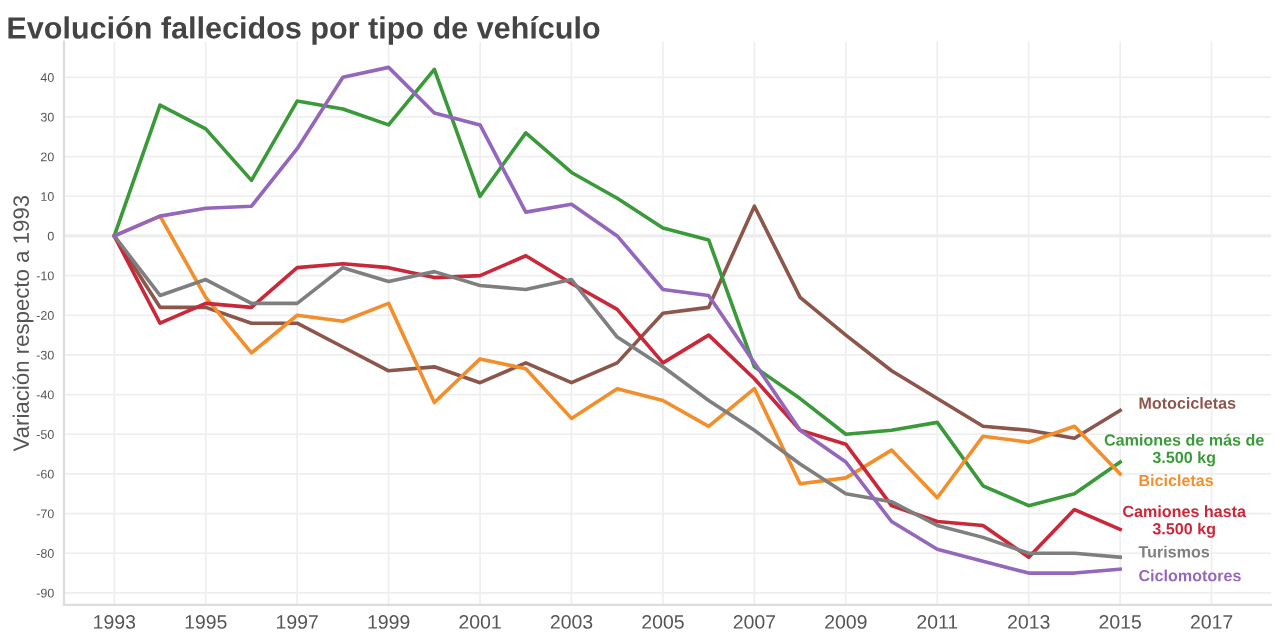 The height and width of the screenshot is (640, 1280). What do you see at coordinates (297, 622) in the screenshot?
I see `x-tick-label: 1997` at bounding box center [297, 622].